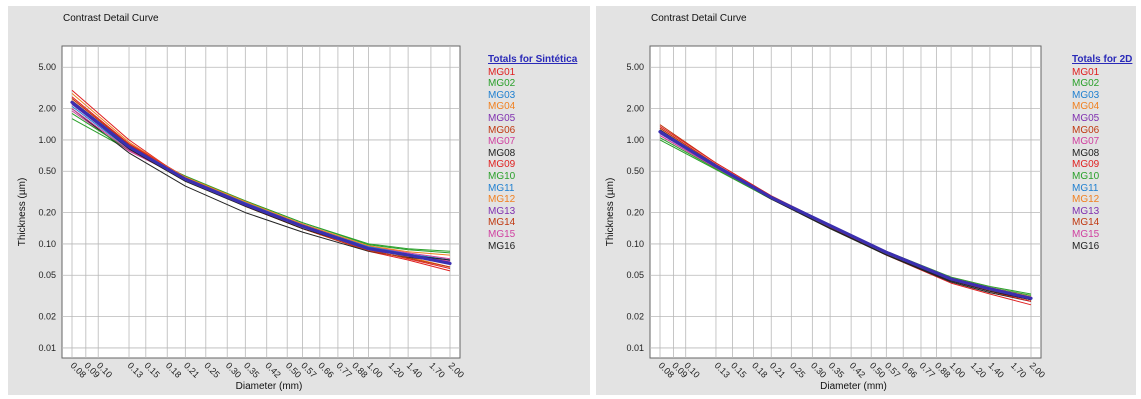 The width and height of the screenshot is (1141, 399). What do you see at coordinates (818, 369) in the screenshot?
I see `x-tick-label: 0.30` at bounding box center [818, 369].